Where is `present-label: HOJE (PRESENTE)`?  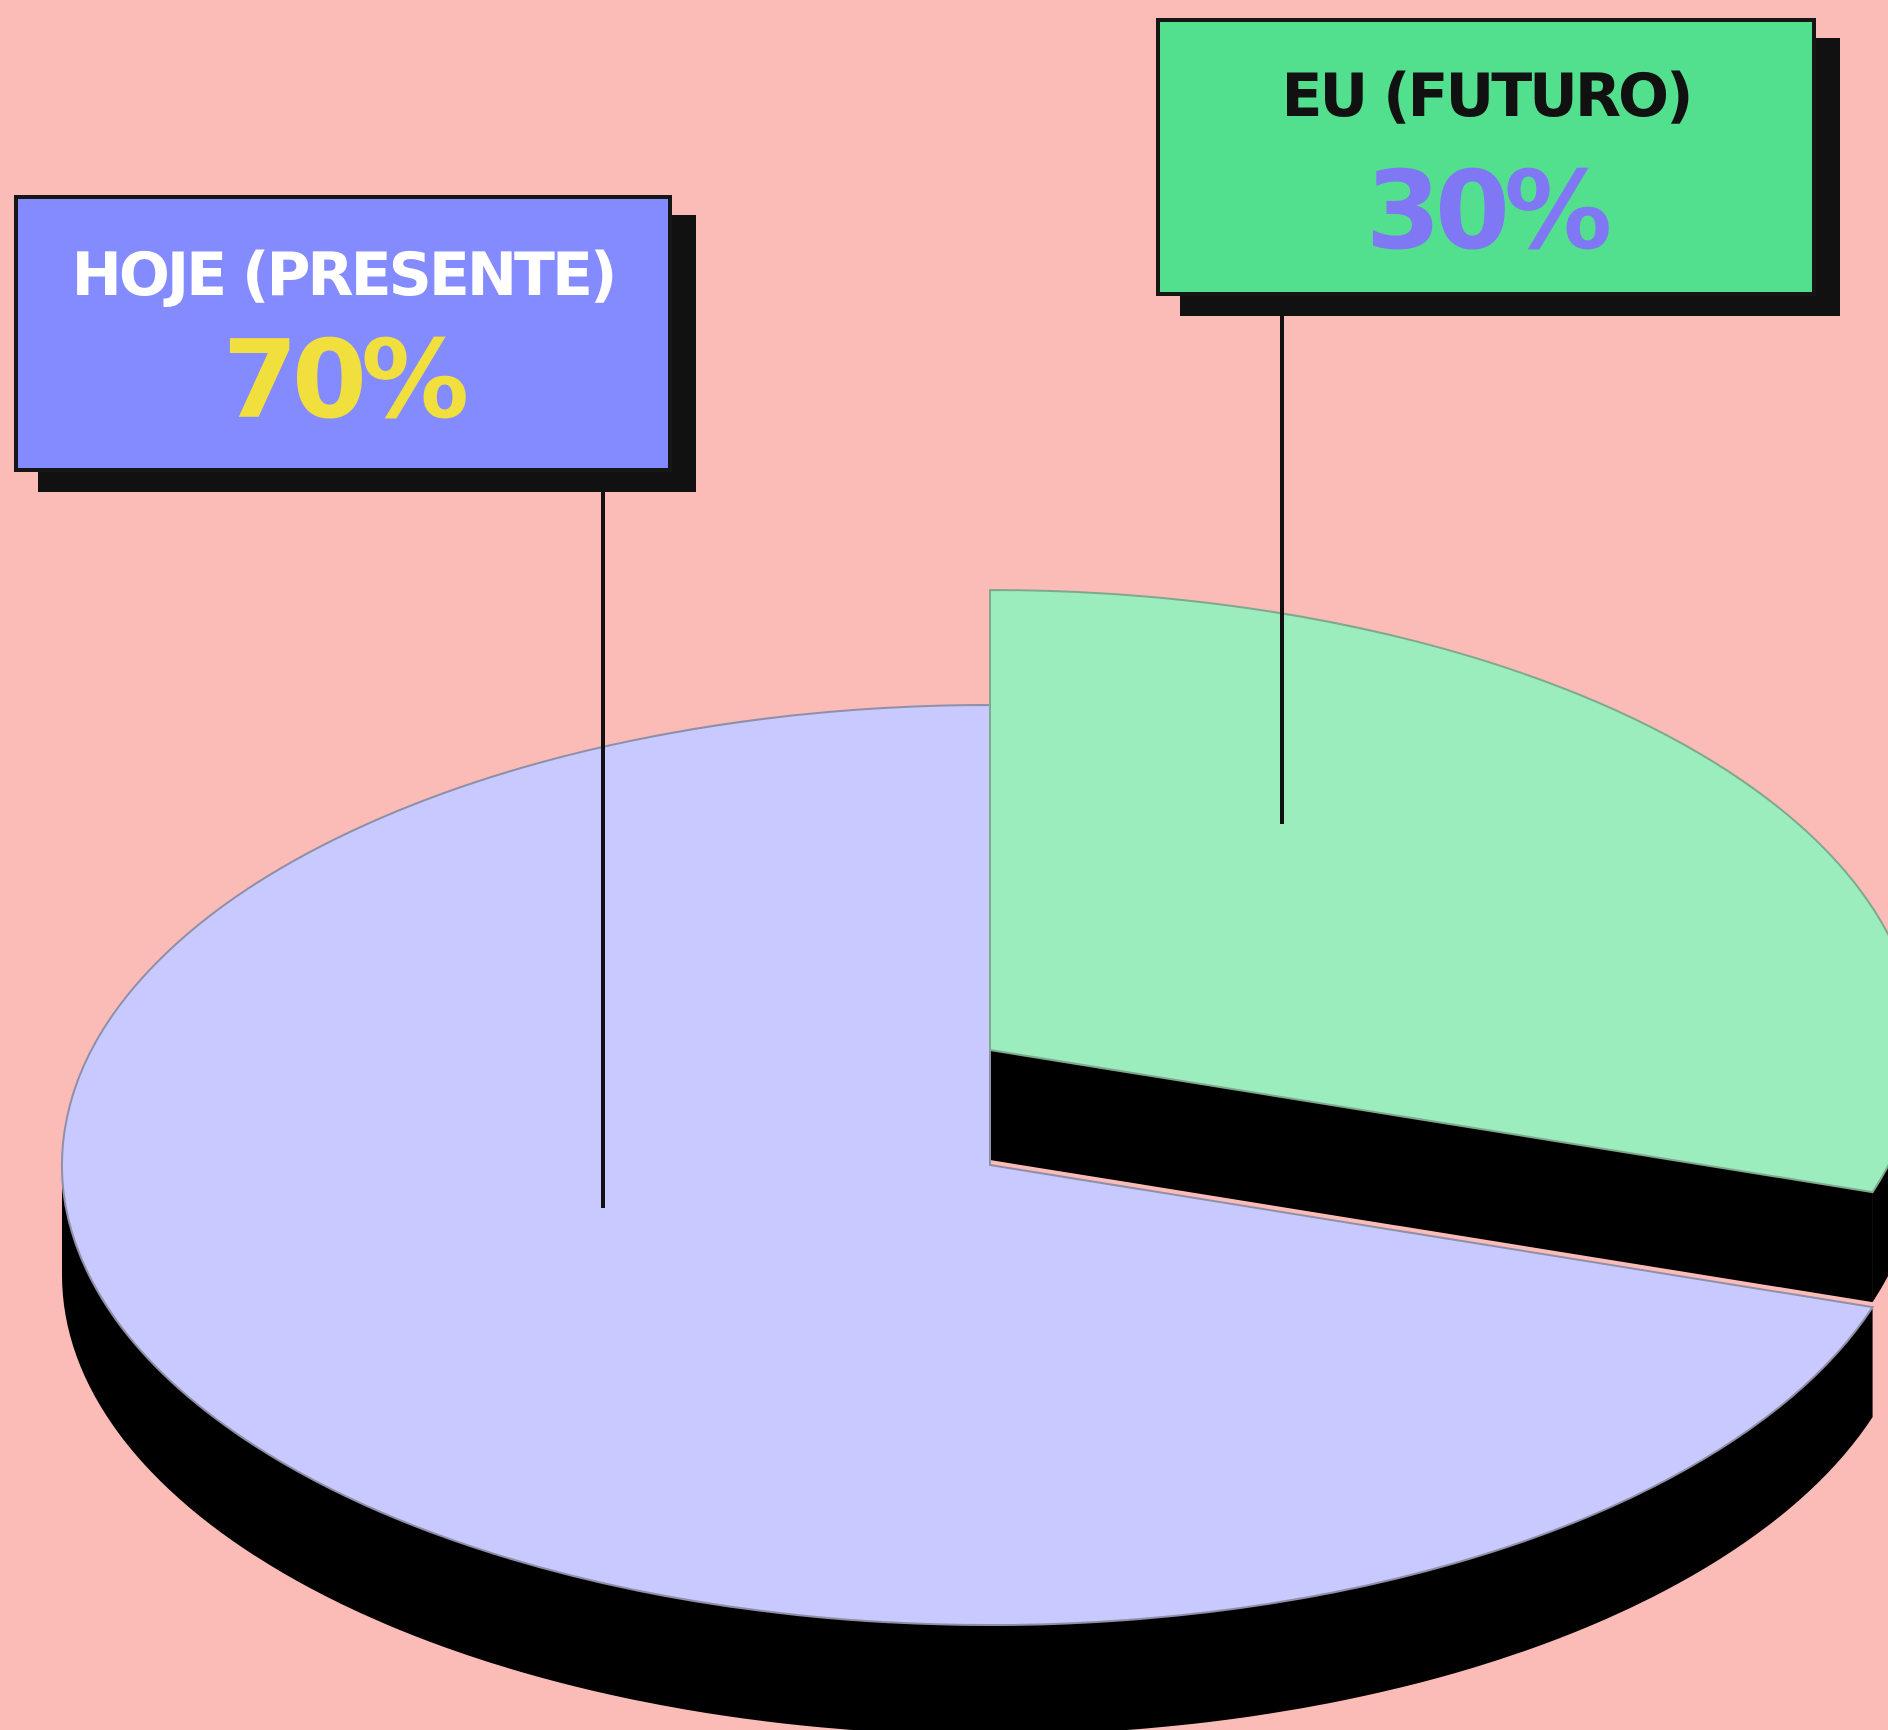
present-label: HOJE (PRESENTE) is located at coordinates (344, 275).